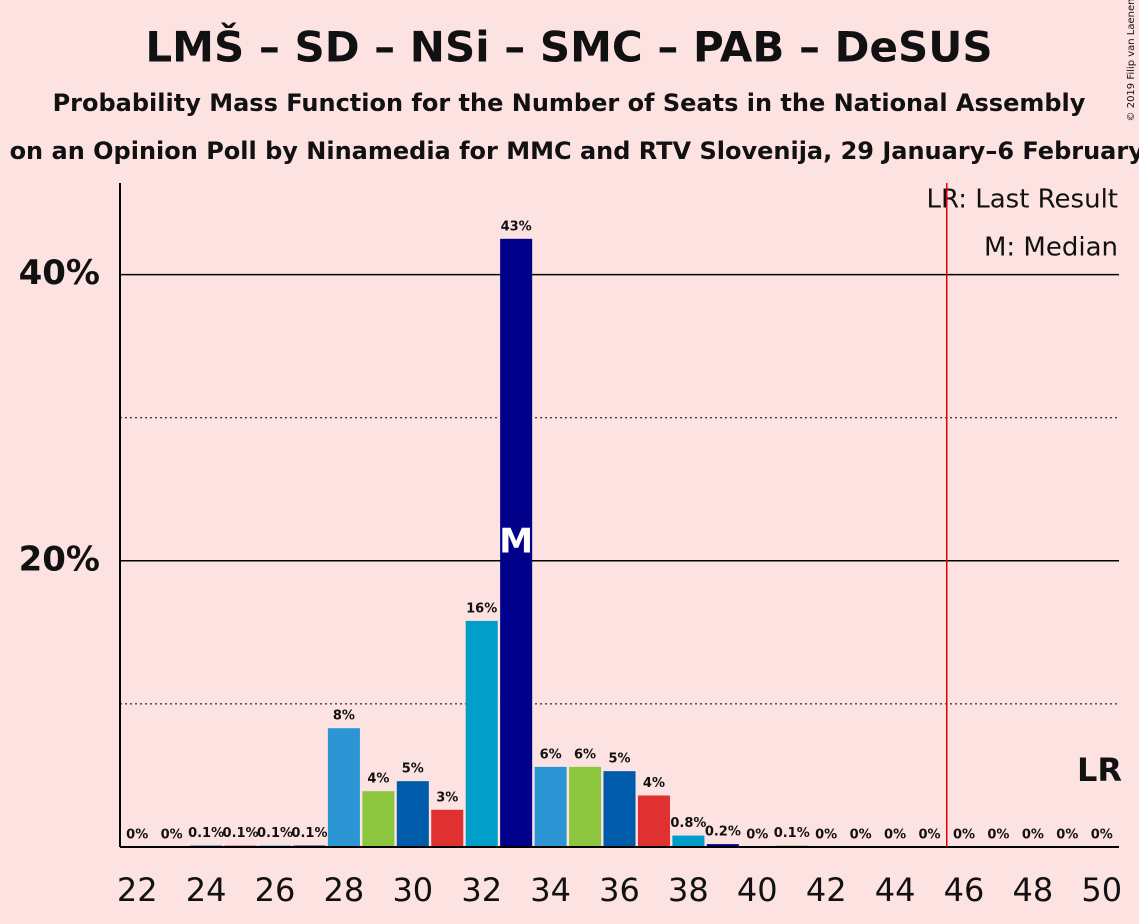  Describe the element at coordinates (688, 890) in the screenshot. I see `x-tick-label: 38` at that location.